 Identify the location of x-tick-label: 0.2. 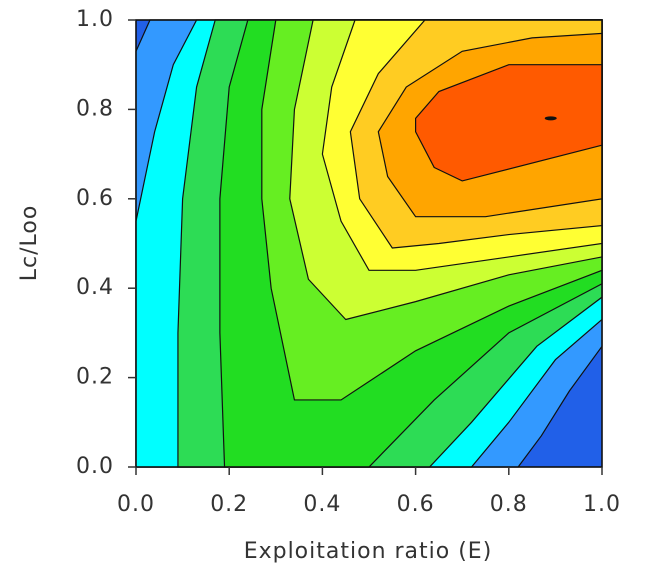
(229, 504).